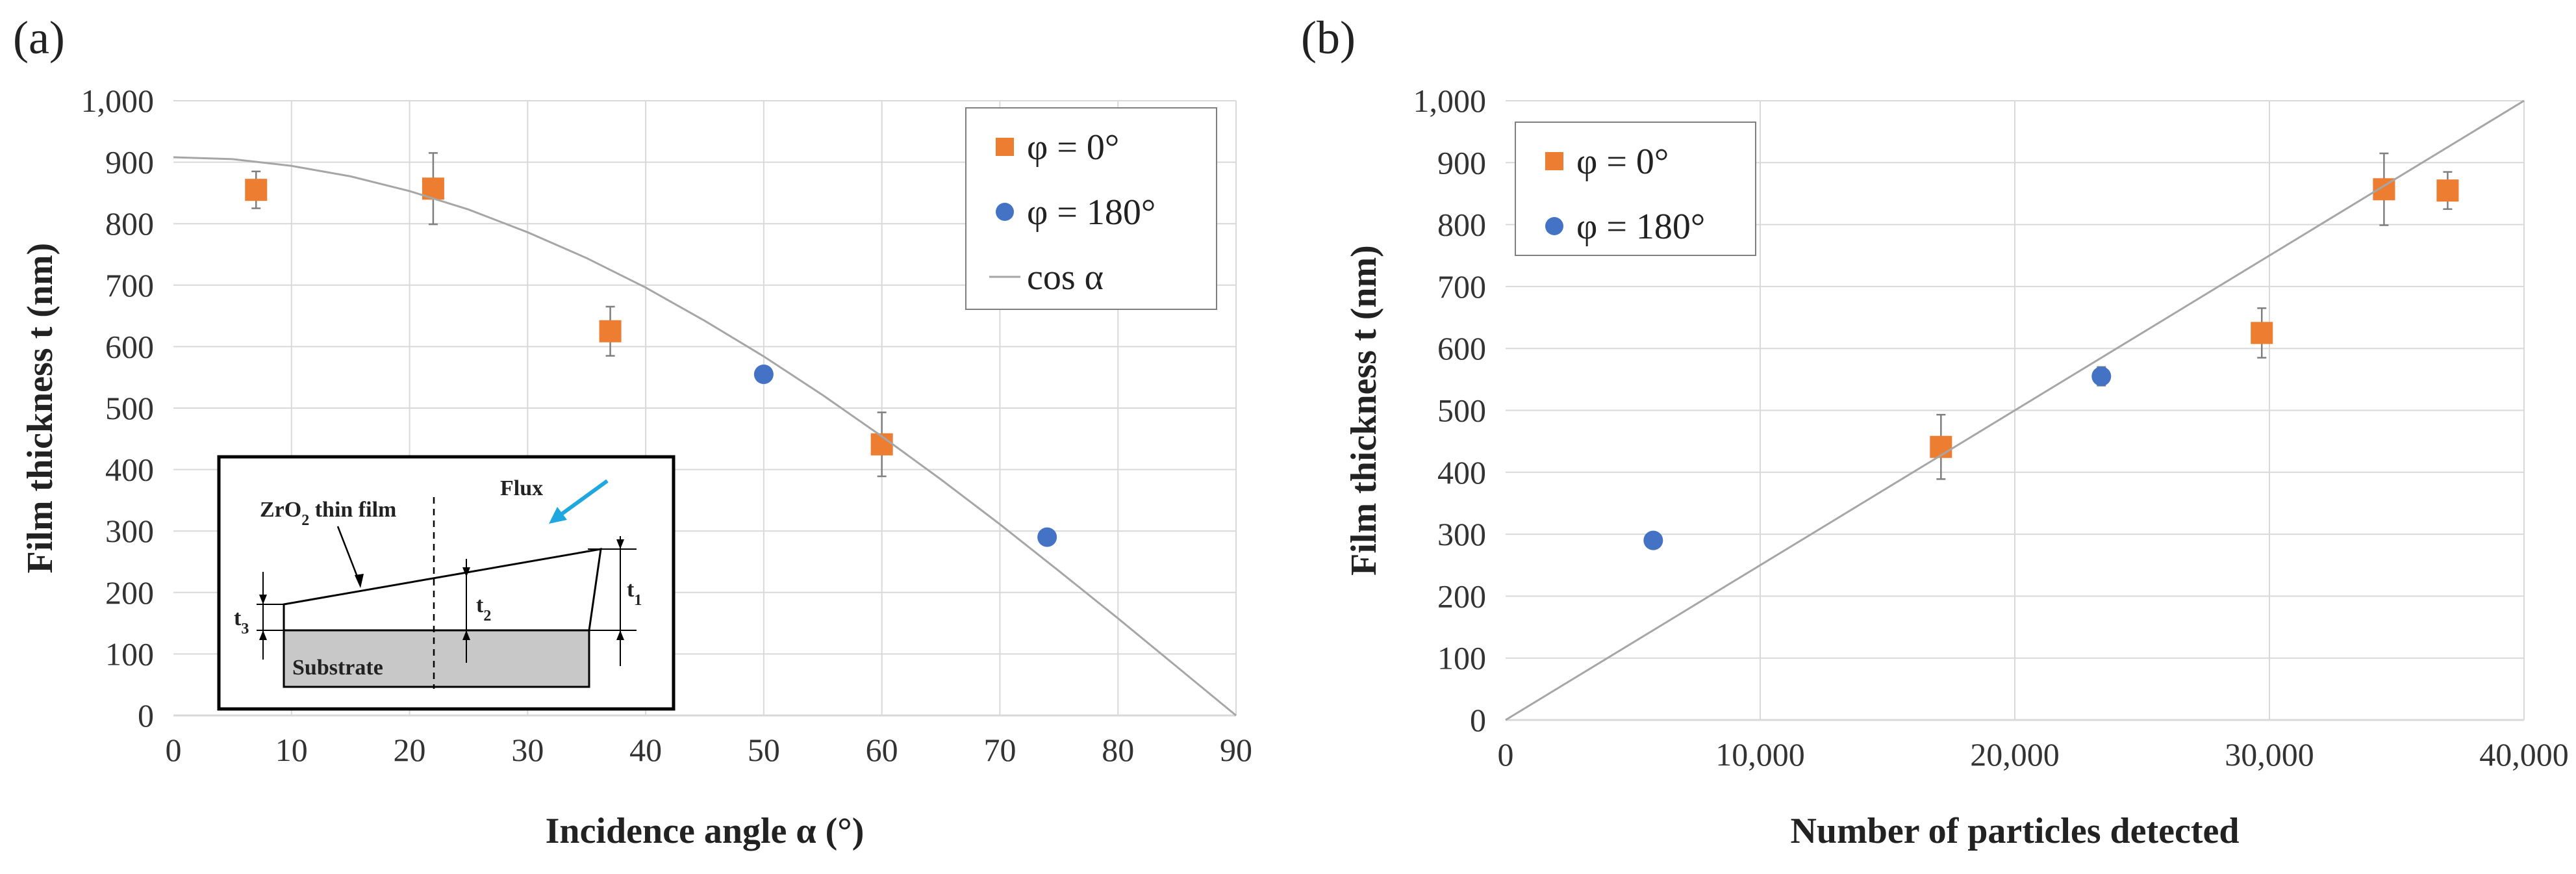 Image resolution: width=2576 pixels, height=874 pixels. I want to click on film-pointer-head, so click(360, 581).